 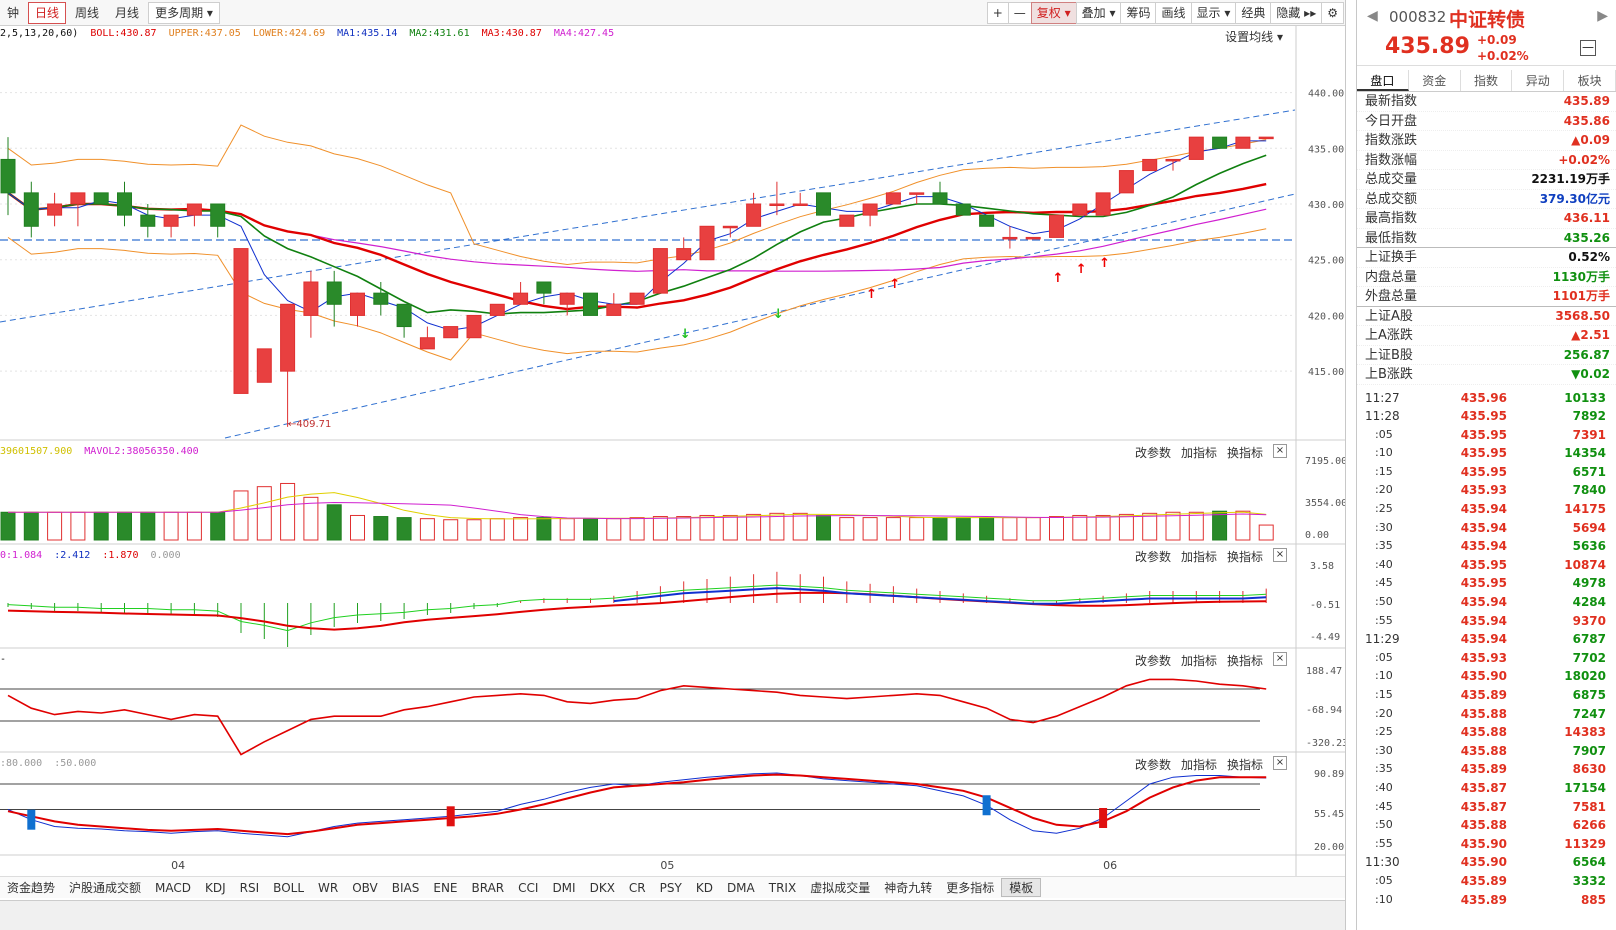 What do you see at coordinates (105, 888) in the screenshot?
I see `indicator-tab: 沪股通成交额` at bounding box center [105, 888].